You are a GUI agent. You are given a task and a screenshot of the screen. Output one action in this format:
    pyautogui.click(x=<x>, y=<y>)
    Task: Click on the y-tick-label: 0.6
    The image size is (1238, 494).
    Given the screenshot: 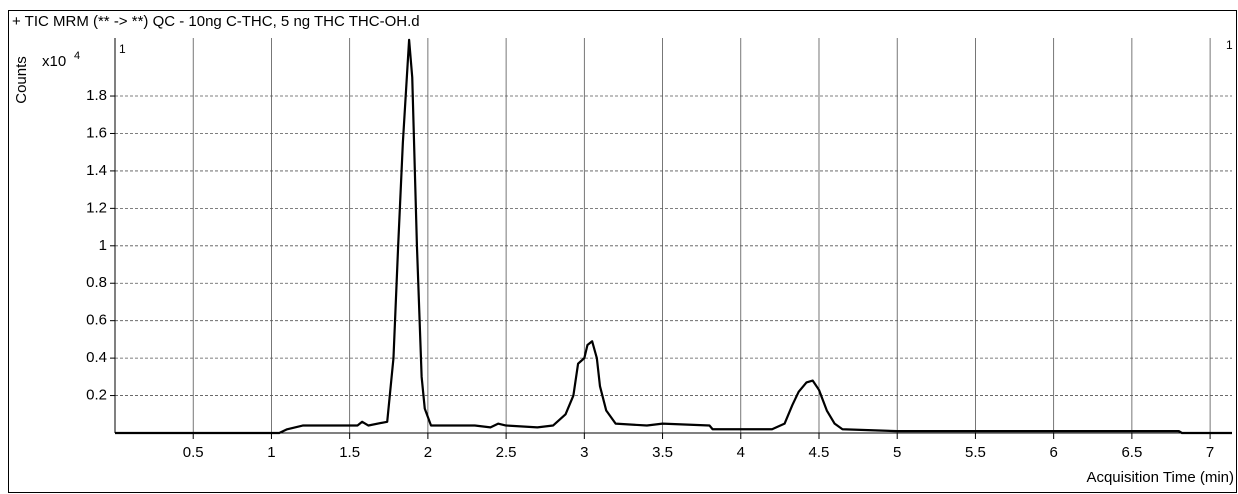 What is the action you would take?
    pyautogui.click(x=96, y=320)
    